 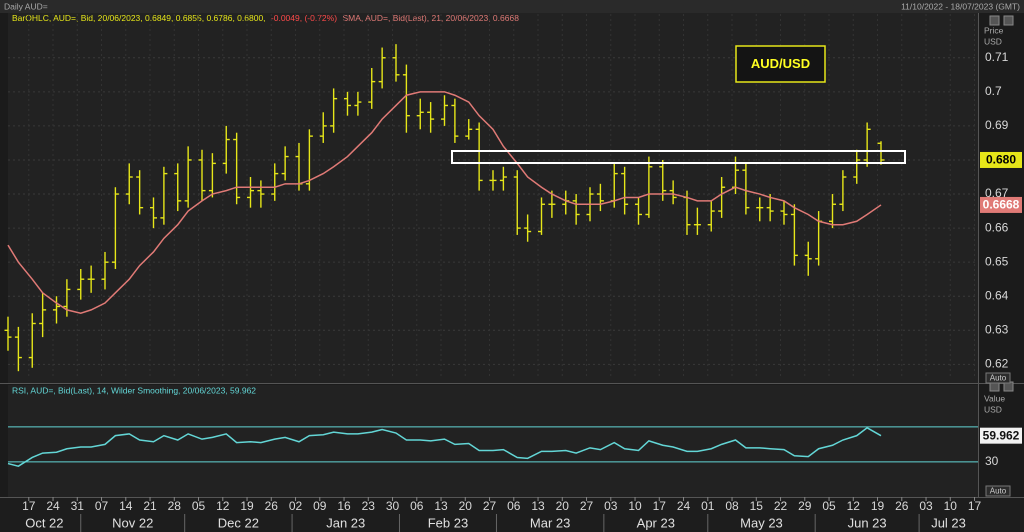 What do you see at coordinates (512, 514) in the screenshot?
I see `date-axis` at bounding box center [512, 514].